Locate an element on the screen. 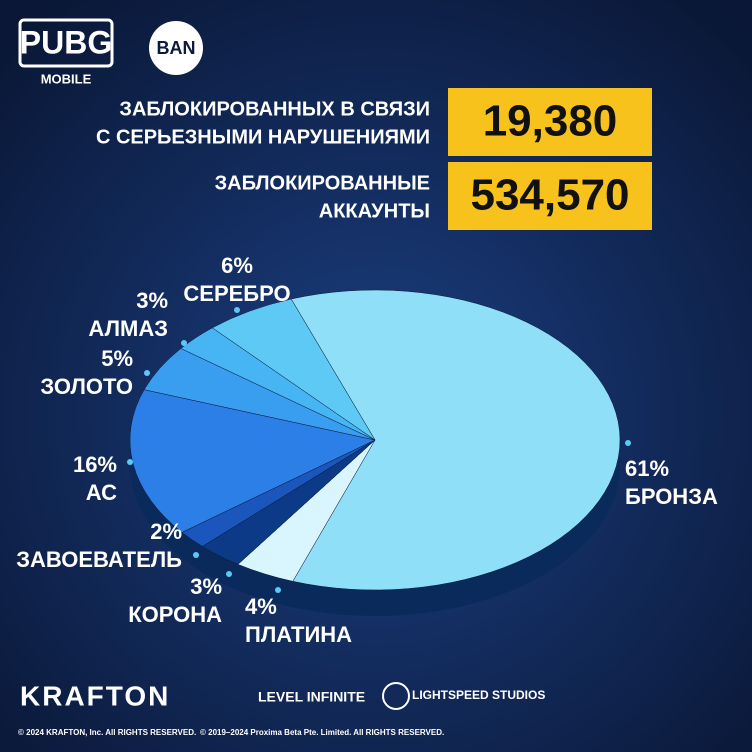  stat-value: 534,570 is located at coordinates (549, 195).